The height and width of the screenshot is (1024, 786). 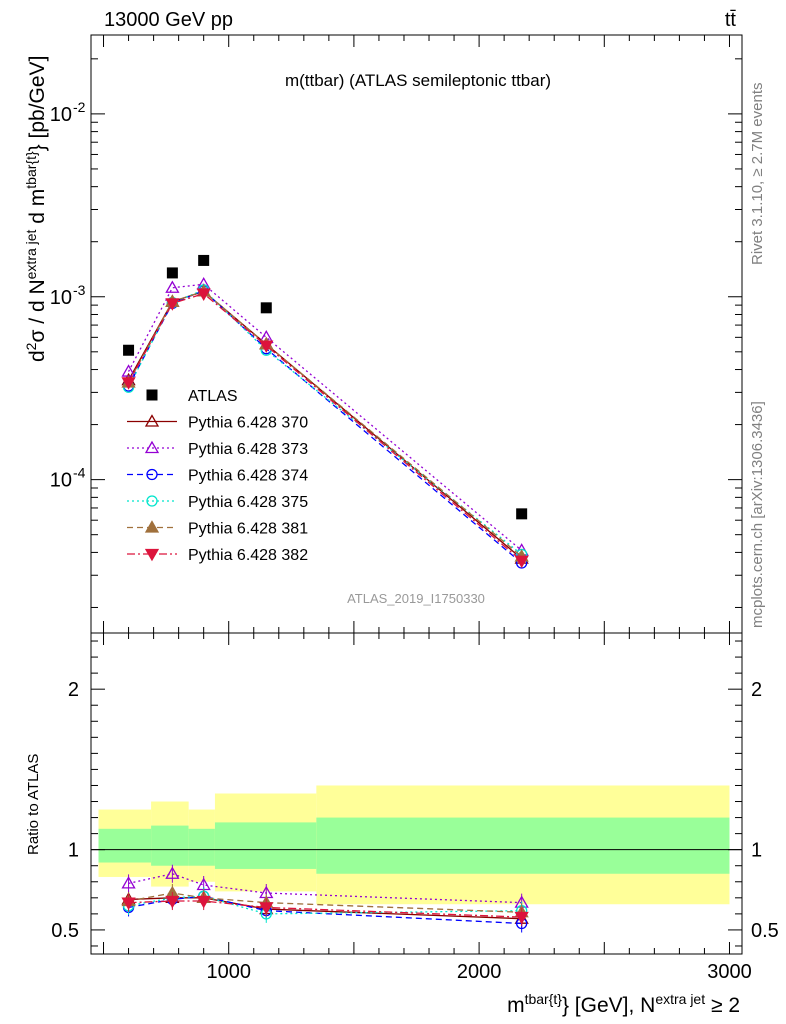 I want to click on ratio-y-tick-label: 0.5, so click(x=65, y=931).